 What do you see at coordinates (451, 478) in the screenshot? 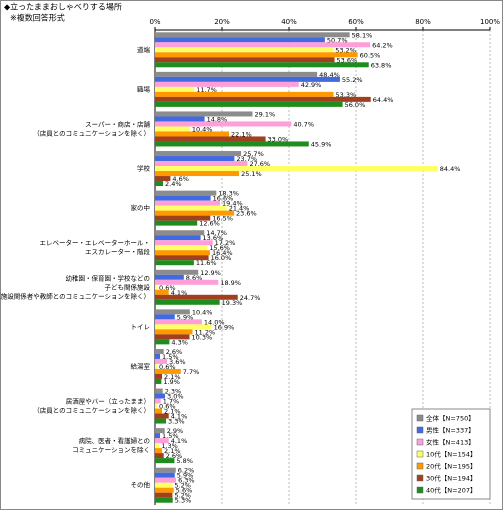
I see `legend-label: 30代【N=194】` at bounding box center [451, 478].